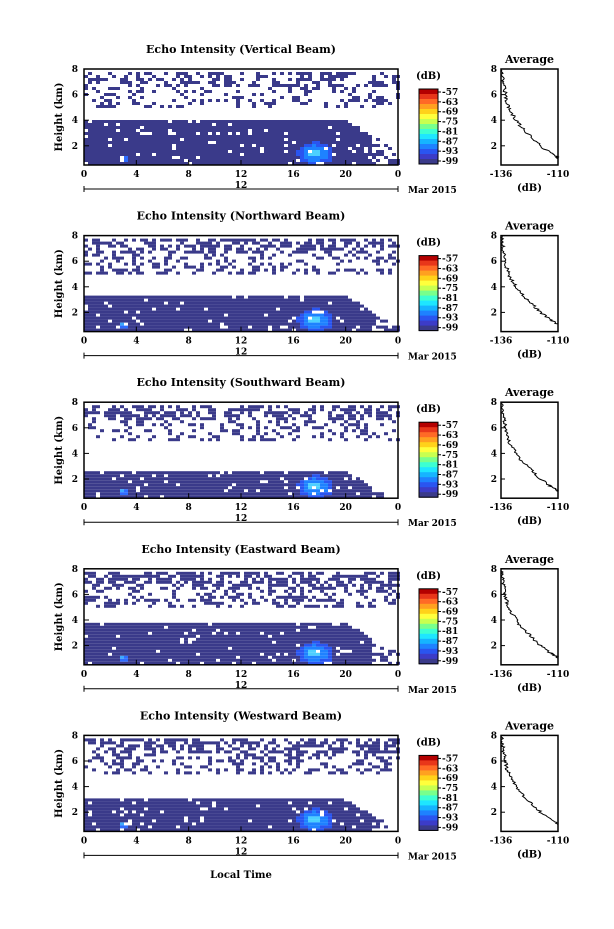  Describe the element at coordinates (428, 293) in the screenshot. I see `colorbar-swatch` at that location.